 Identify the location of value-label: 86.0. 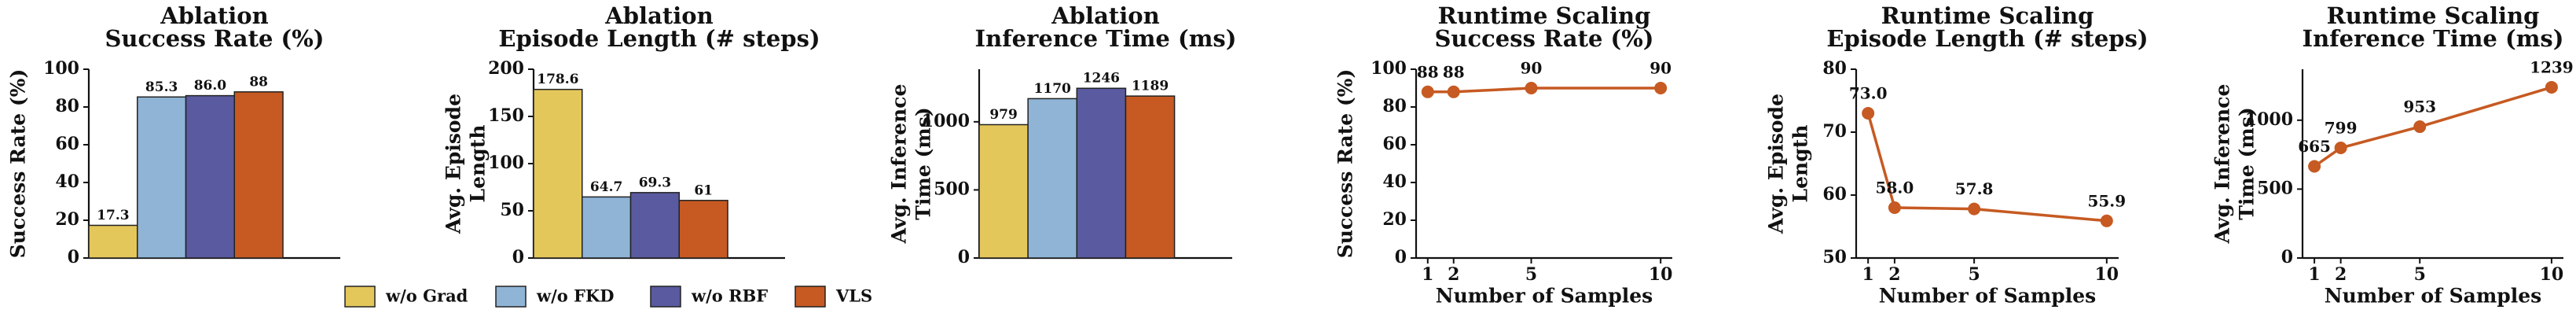
(210, 86).